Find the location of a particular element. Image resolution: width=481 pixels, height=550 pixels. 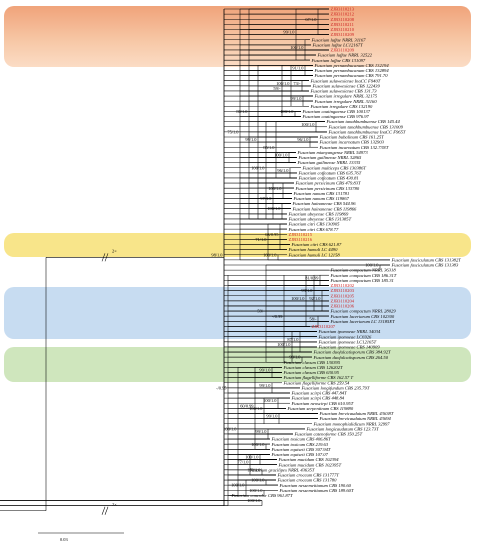

taxon-label: Fusarium incarnatum CBS 132.73NT is located at coordinates (354, 147).